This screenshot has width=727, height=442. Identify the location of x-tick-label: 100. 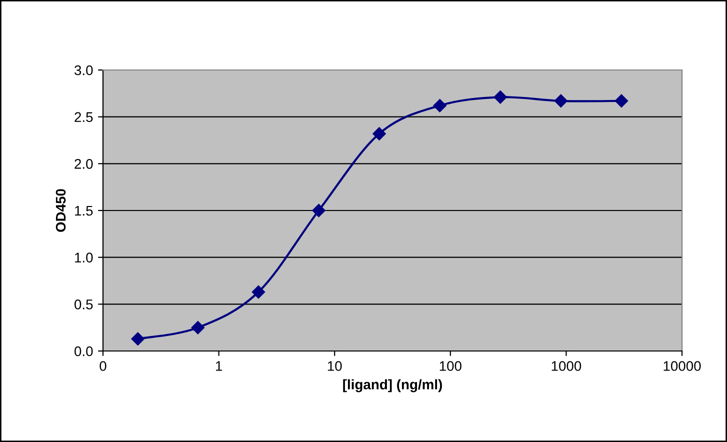
(451, 366).